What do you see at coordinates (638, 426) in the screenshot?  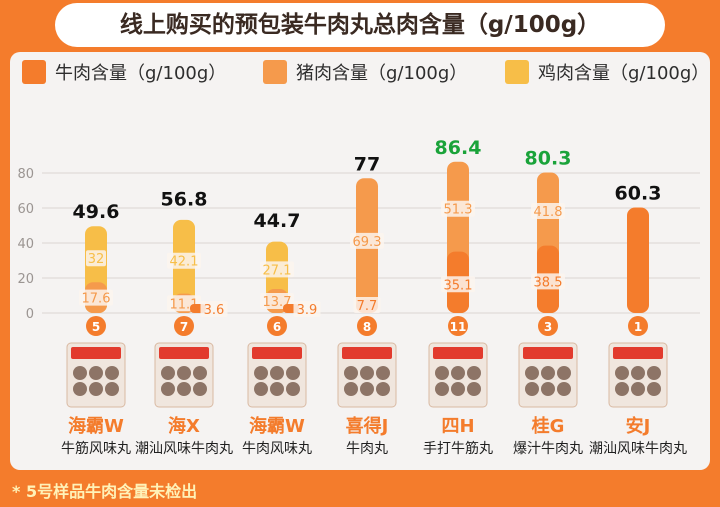 I see `product-brand: 安J` at bounding box center [638, 426].